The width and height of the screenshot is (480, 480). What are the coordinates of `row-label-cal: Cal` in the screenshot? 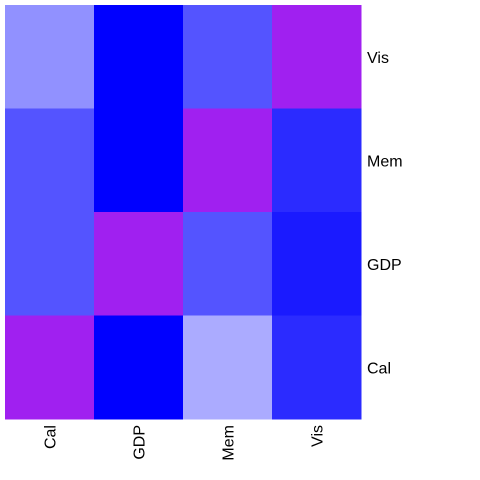 It's located at (379, 368).